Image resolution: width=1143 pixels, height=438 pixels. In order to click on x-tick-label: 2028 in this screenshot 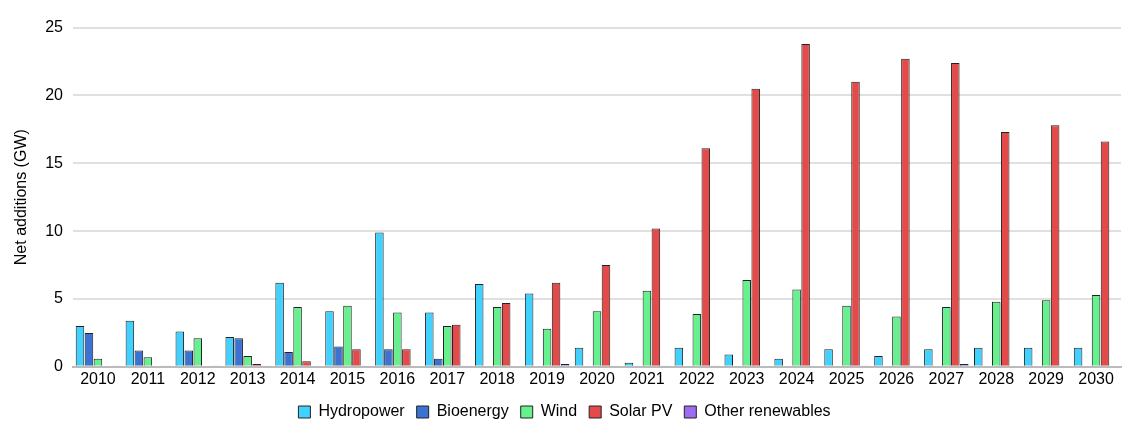, I will do `click(996, 378)`.